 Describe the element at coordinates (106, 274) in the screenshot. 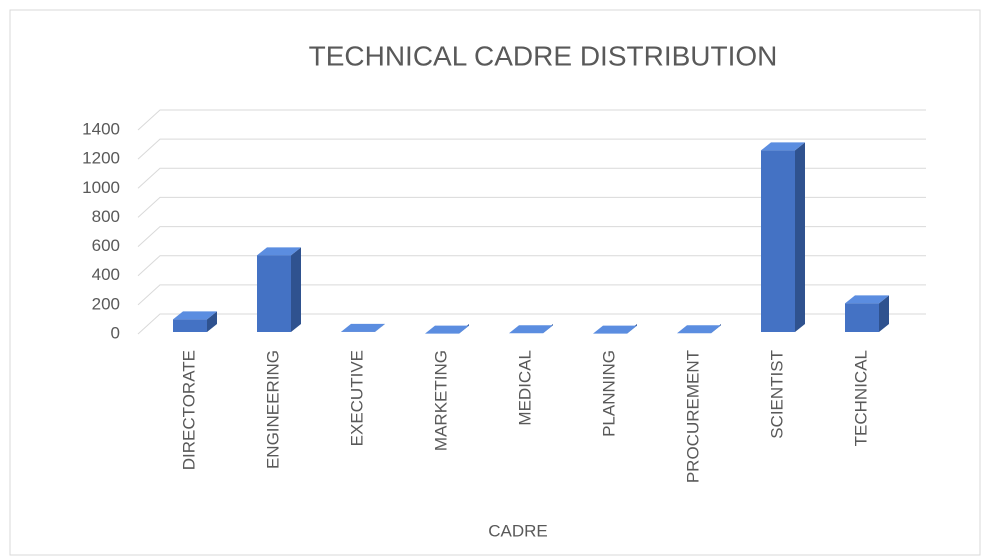

I see `y-tick-label: 400` at that location.